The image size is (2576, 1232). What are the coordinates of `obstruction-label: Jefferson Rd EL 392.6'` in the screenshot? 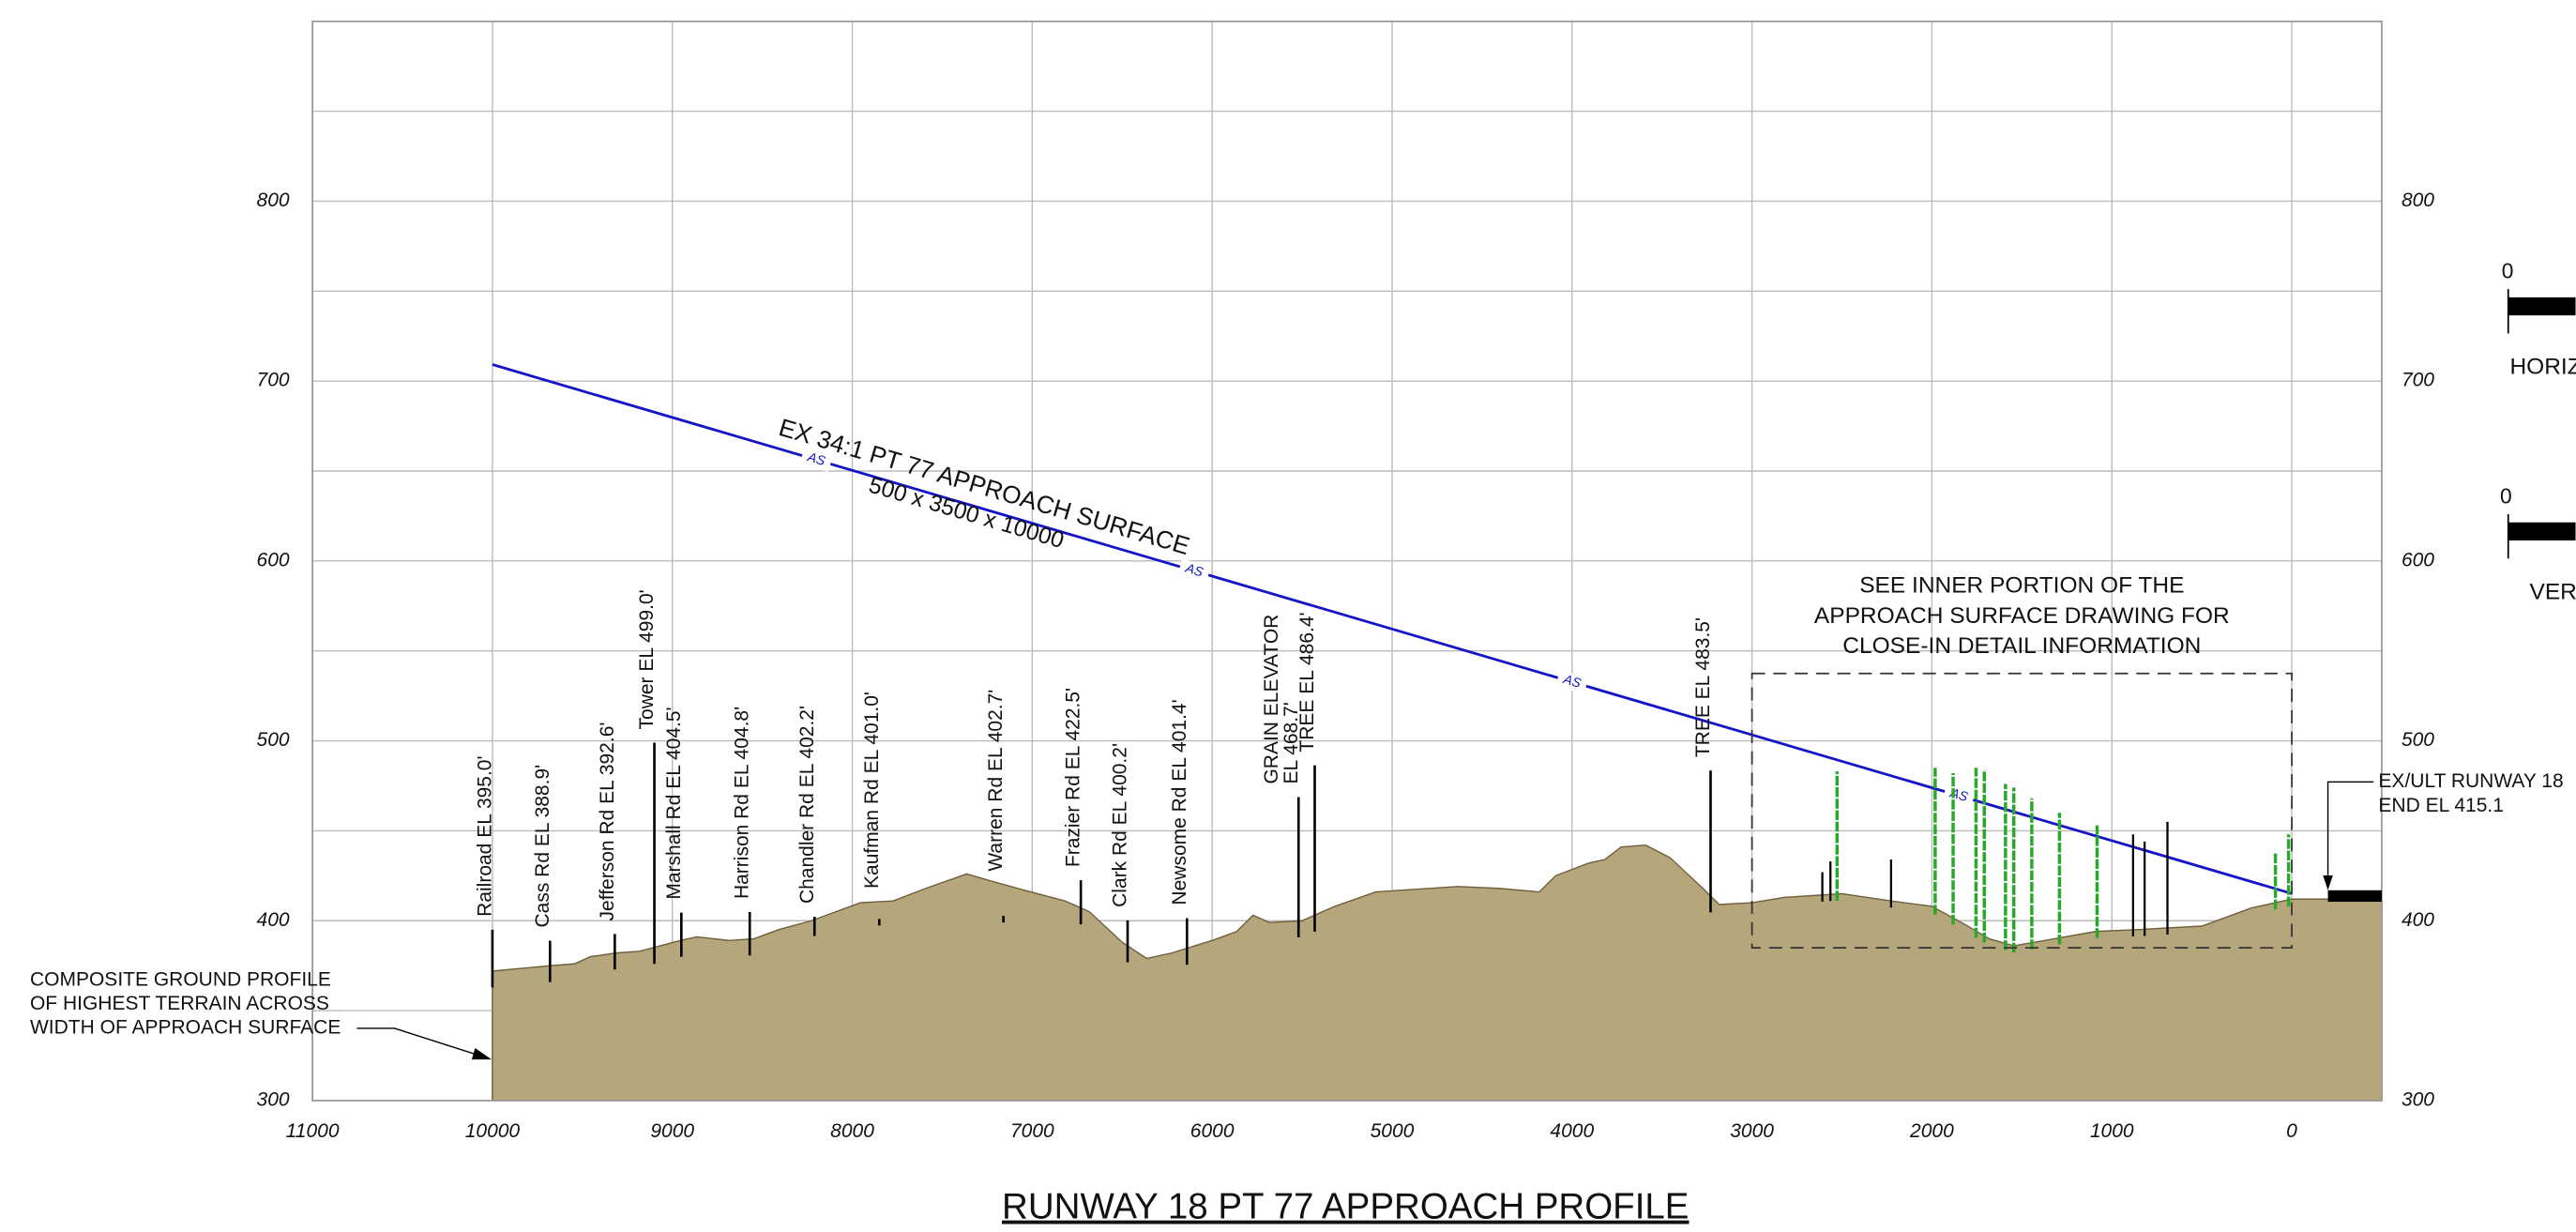 It's located at (607, 822).